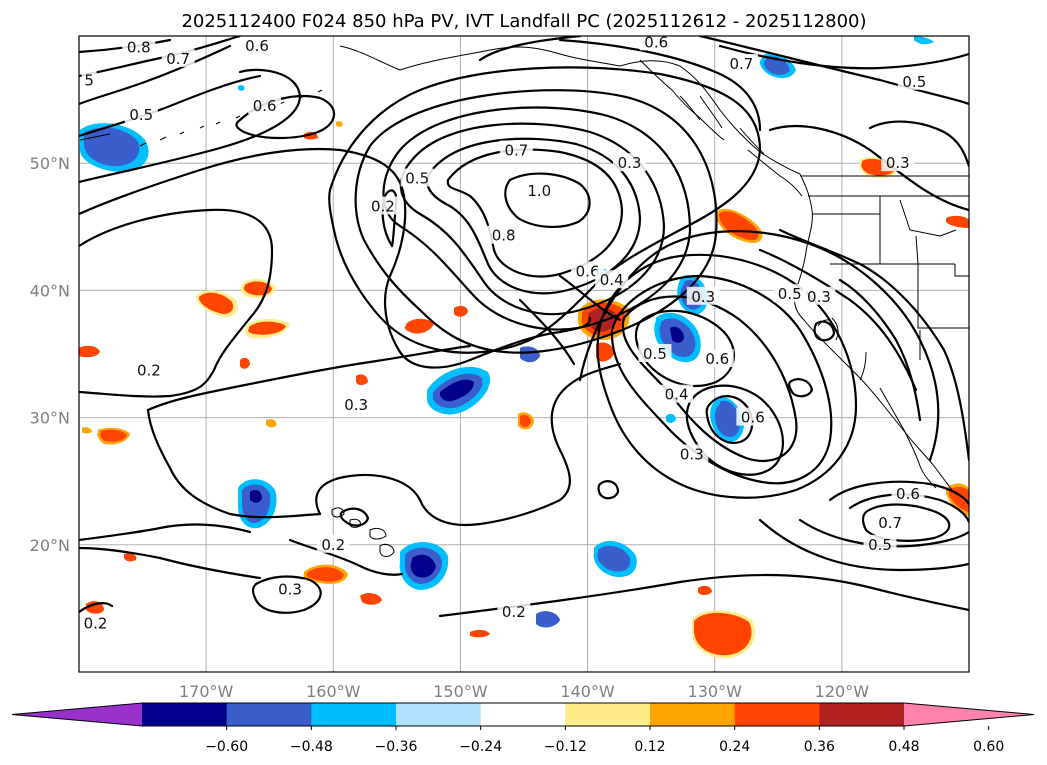 This screenshot has width=1047, height=765. Describe the element at coordinates (396, 747) in the screenshot. I see `colorbar-tick-label: −0.36` at that location.